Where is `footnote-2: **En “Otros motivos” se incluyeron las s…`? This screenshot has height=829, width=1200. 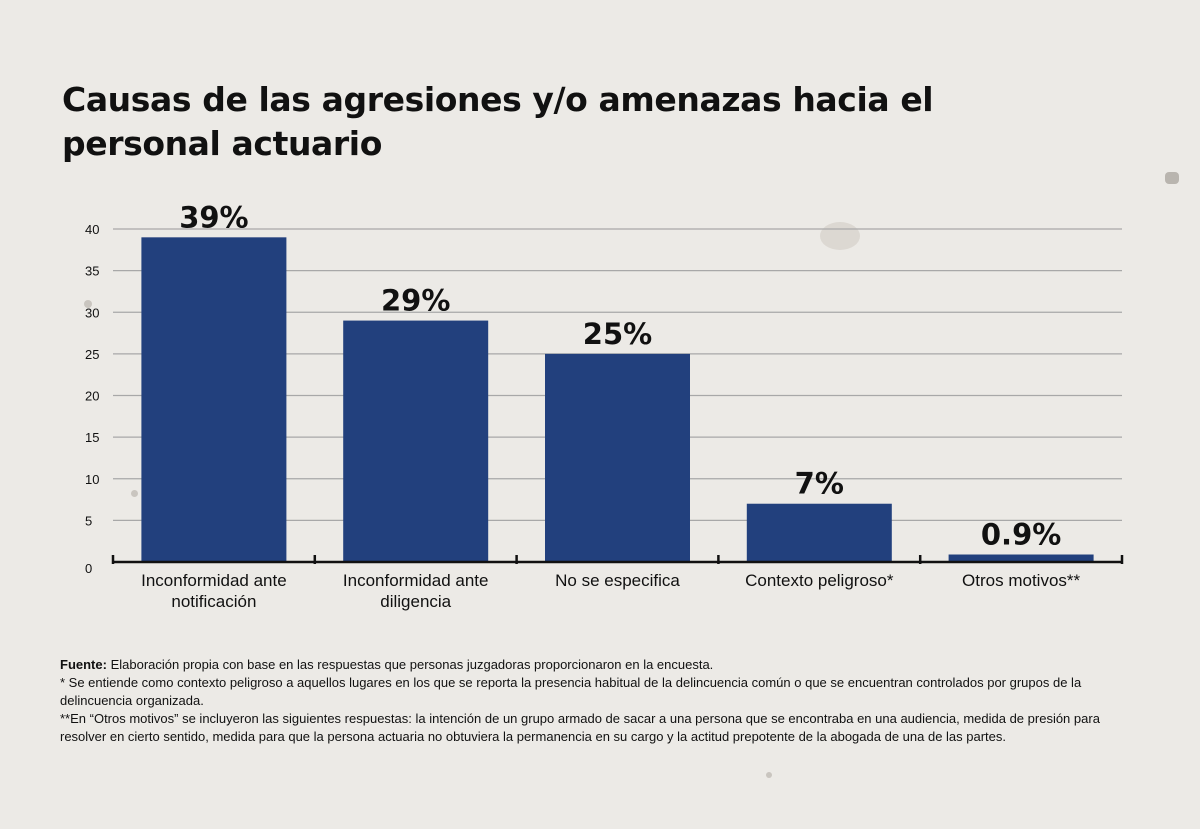 footnote-2: **En “Otros motivos” se incluyeron las s… is located at coordinates (580, 727).